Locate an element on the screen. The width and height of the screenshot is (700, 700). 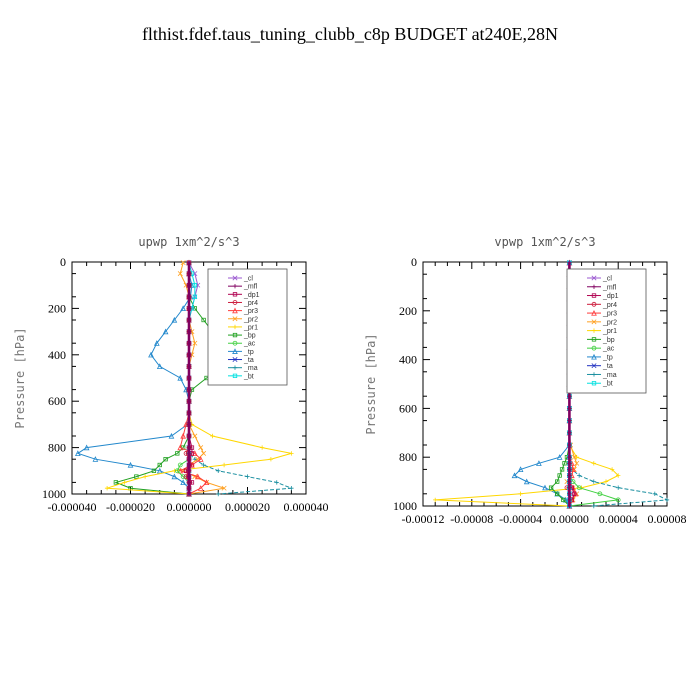
legend-label: _ac is located at coordinates (608, 349).